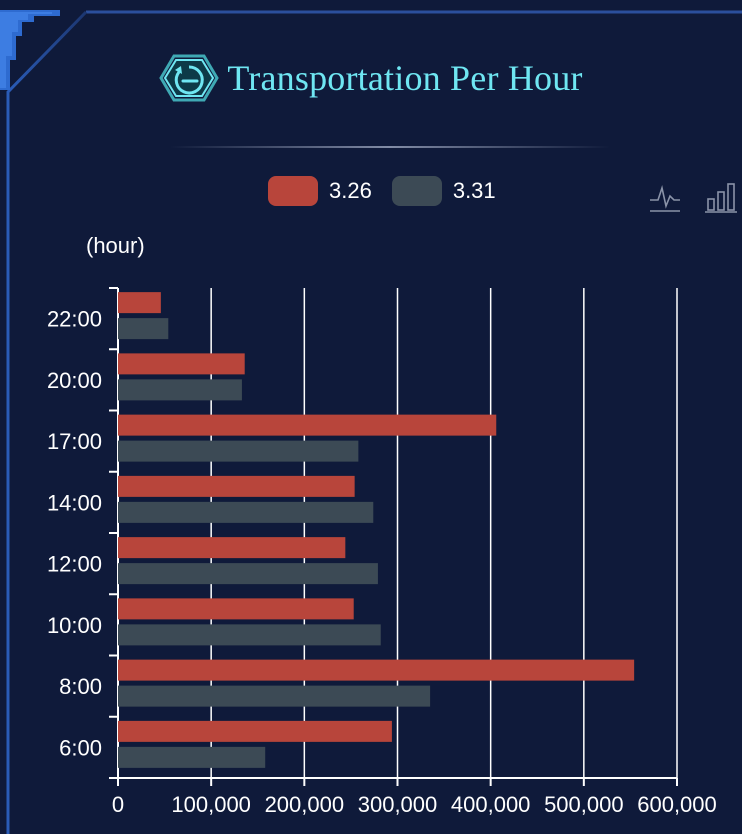 The height and width of the screenshot is (834, 742). Describe the element at coordinates (584, 804) in the screenshot. I see `x-tick-label: 500,000` at that location.